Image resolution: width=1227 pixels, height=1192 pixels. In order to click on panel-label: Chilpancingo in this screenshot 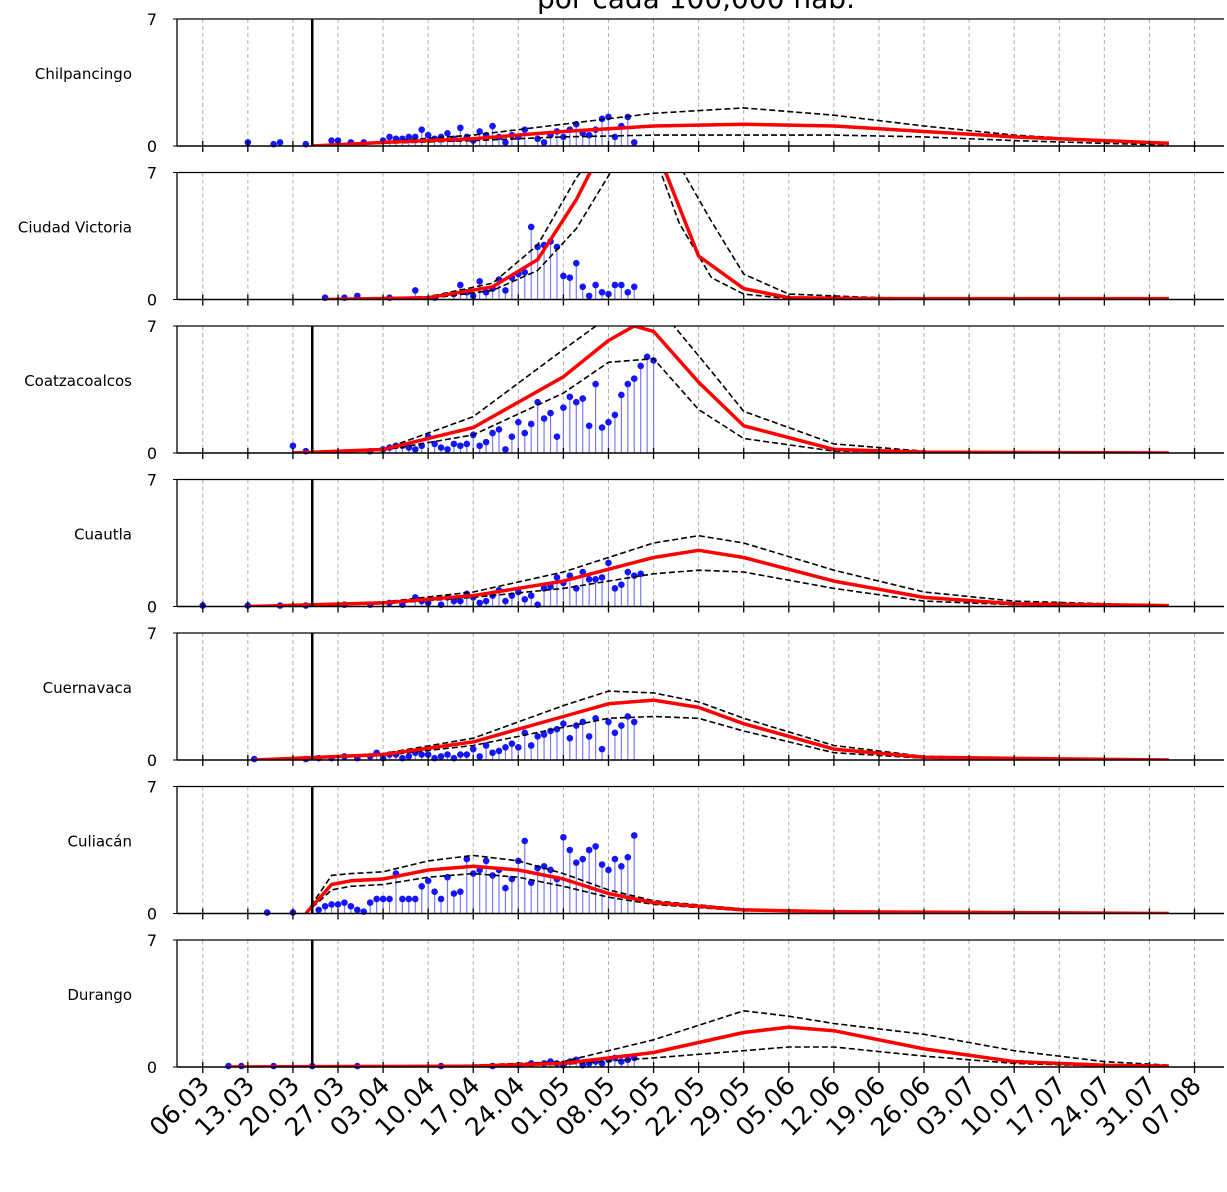, I will do `click(83, 74)`.